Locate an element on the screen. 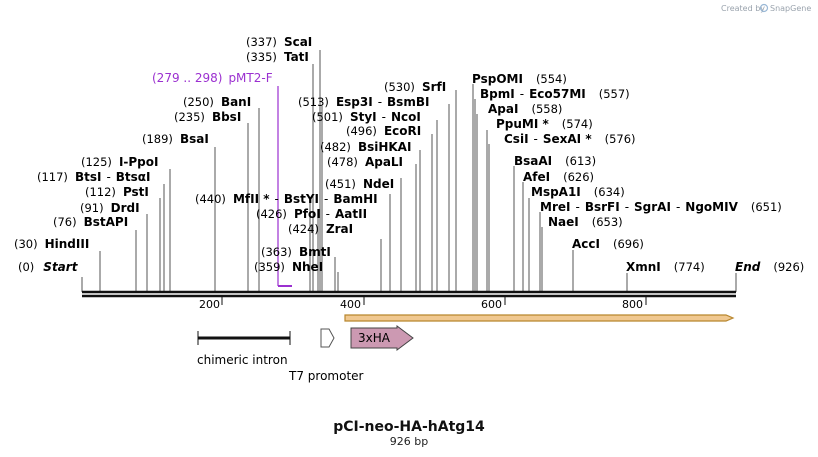 The image size is (818, 457). site-label: (76) BstAPI is located at coordinates (90, 222).